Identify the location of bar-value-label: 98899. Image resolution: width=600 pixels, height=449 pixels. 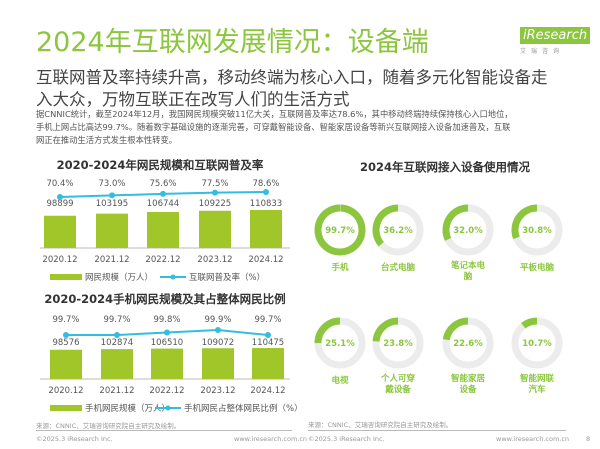
(59, 204).